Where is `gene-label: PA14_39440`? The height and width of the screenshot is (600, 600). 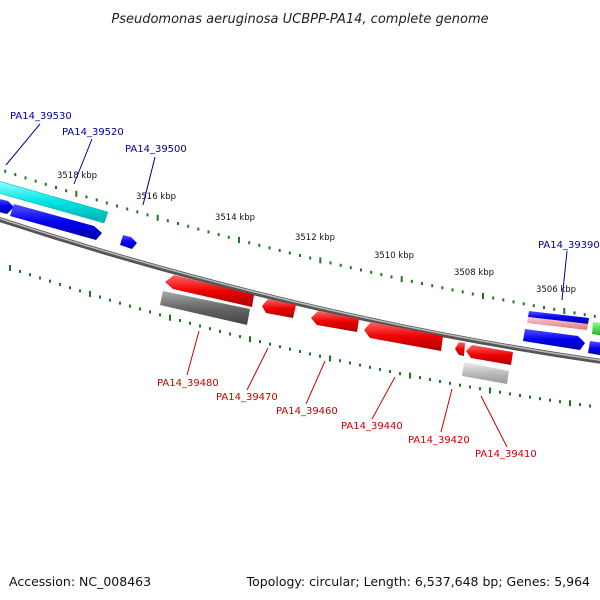
gene-label: PA14_39440 is located at coordinates (372, 426).